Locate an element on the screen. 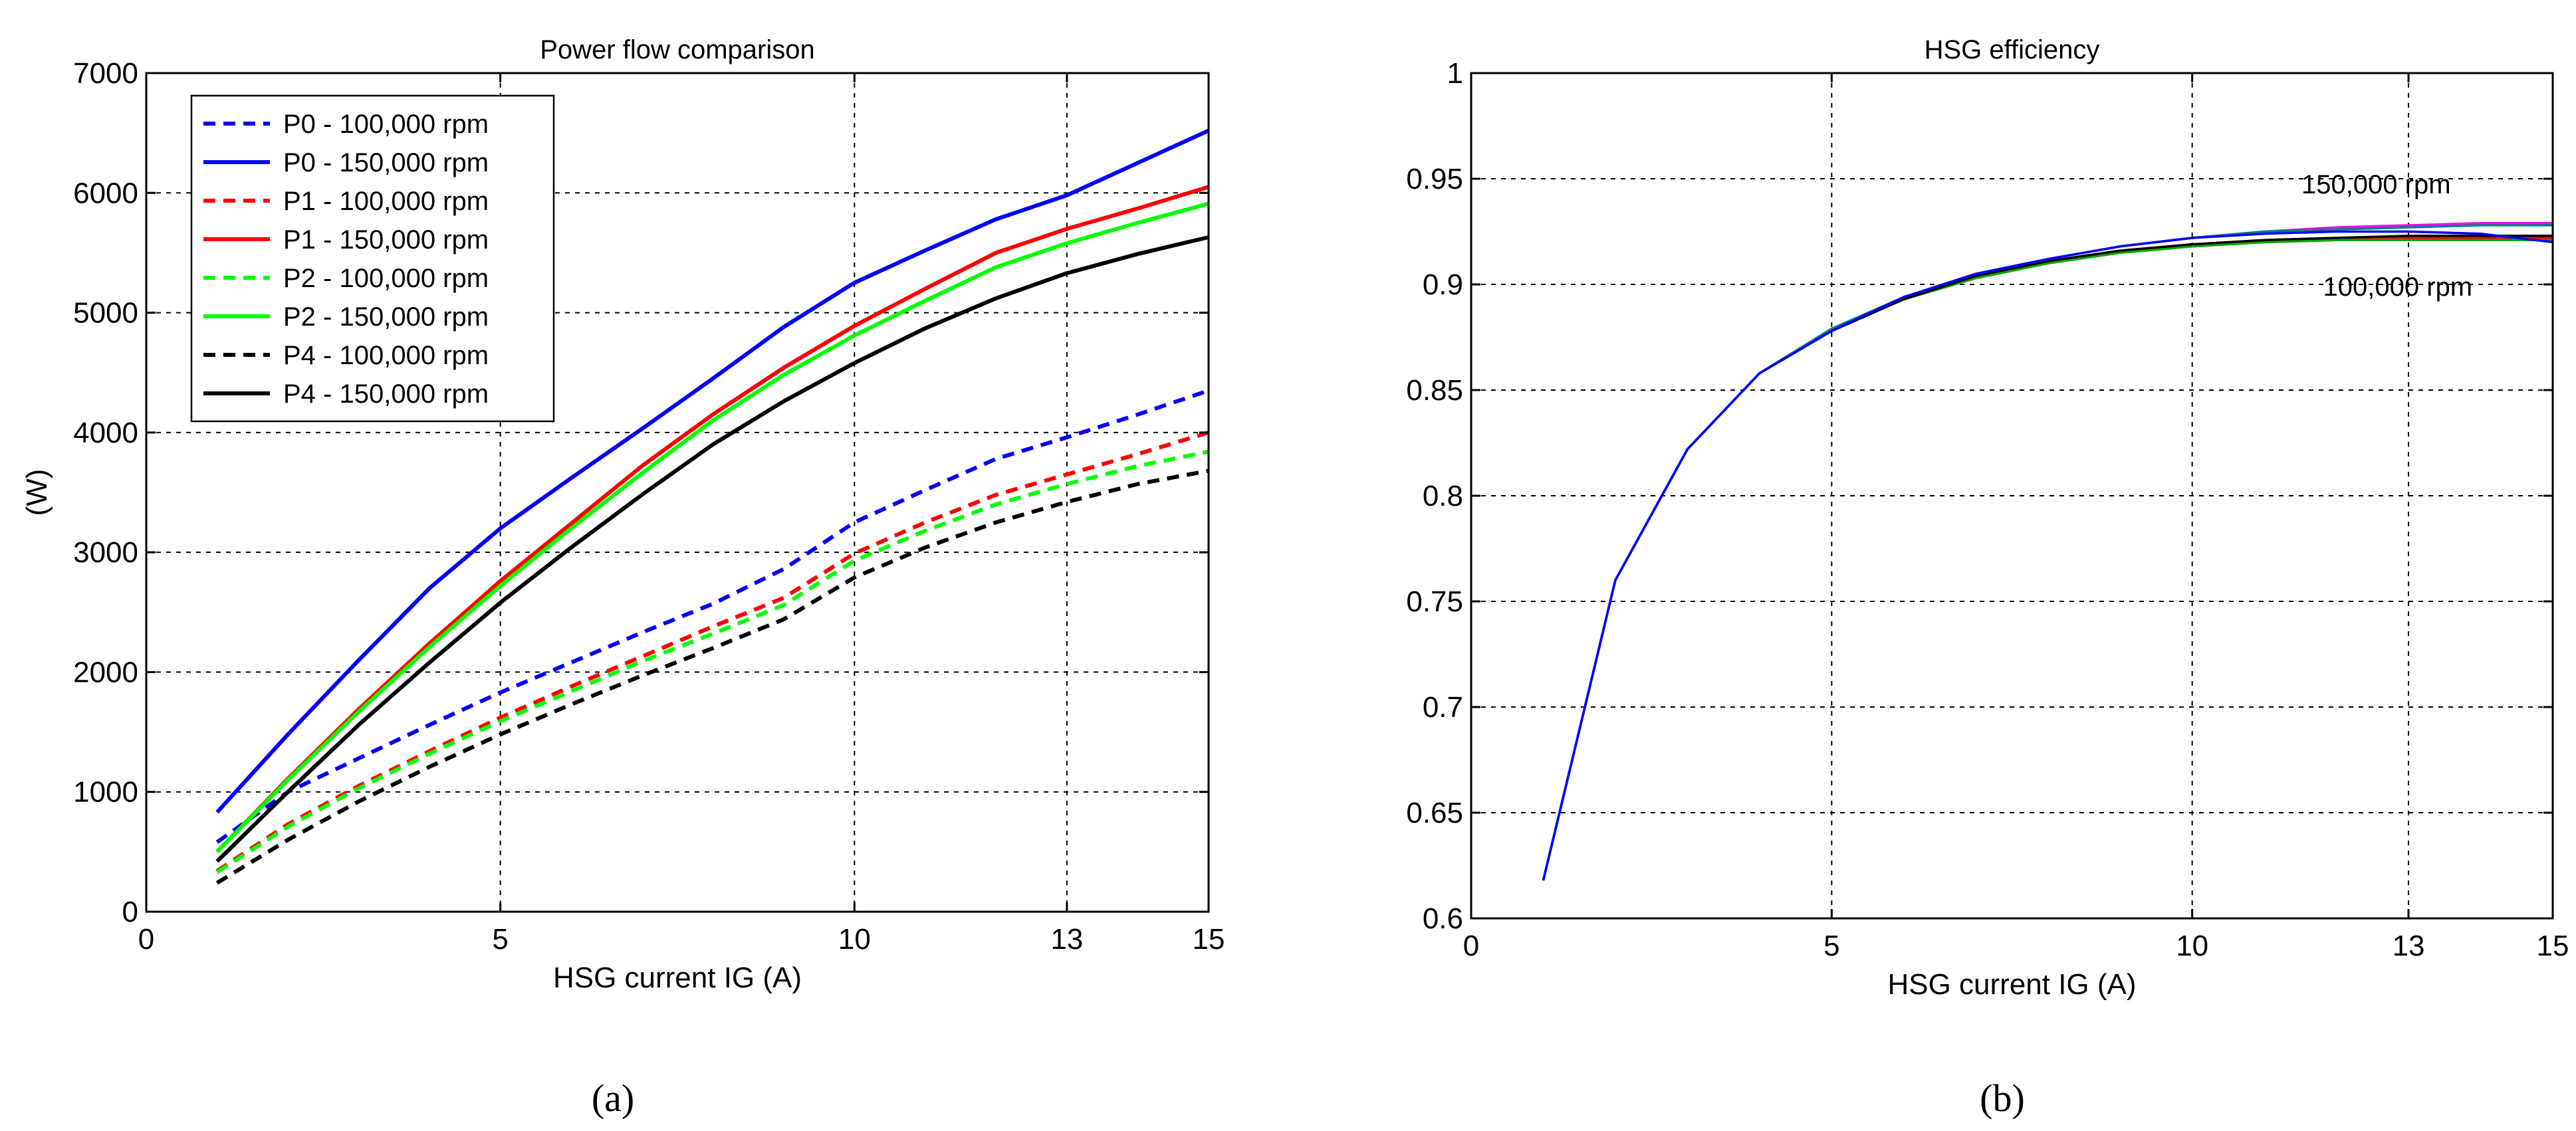 The width and height of the screenshot is (2576, 1131). legend-entry-label: P4 - 100,000 rpm is located at coordinates (386, 355).